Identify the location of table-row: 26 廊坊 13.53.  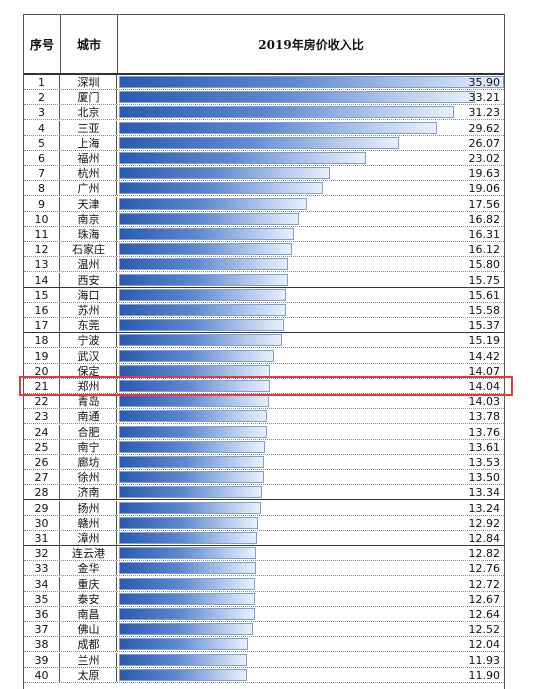
(264, 462).